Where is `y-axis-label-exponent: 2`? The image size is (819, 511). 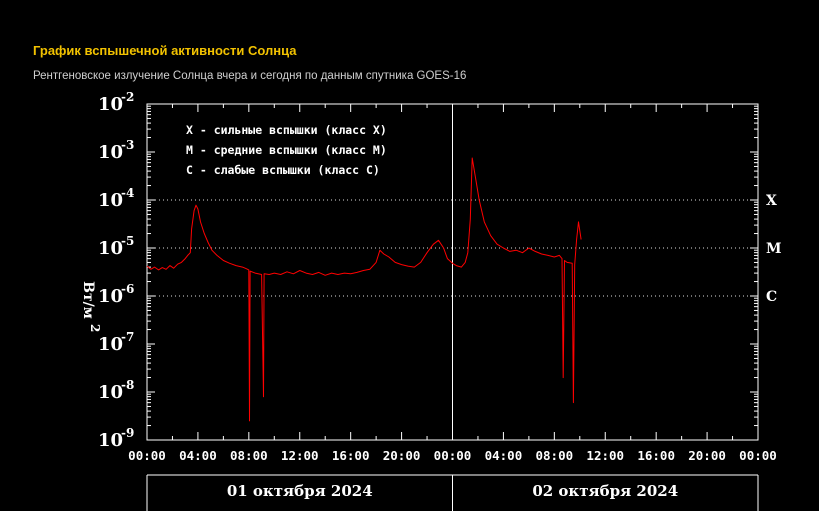 y-axis-label-exponent: 2 is located at coordinates (95, 328).